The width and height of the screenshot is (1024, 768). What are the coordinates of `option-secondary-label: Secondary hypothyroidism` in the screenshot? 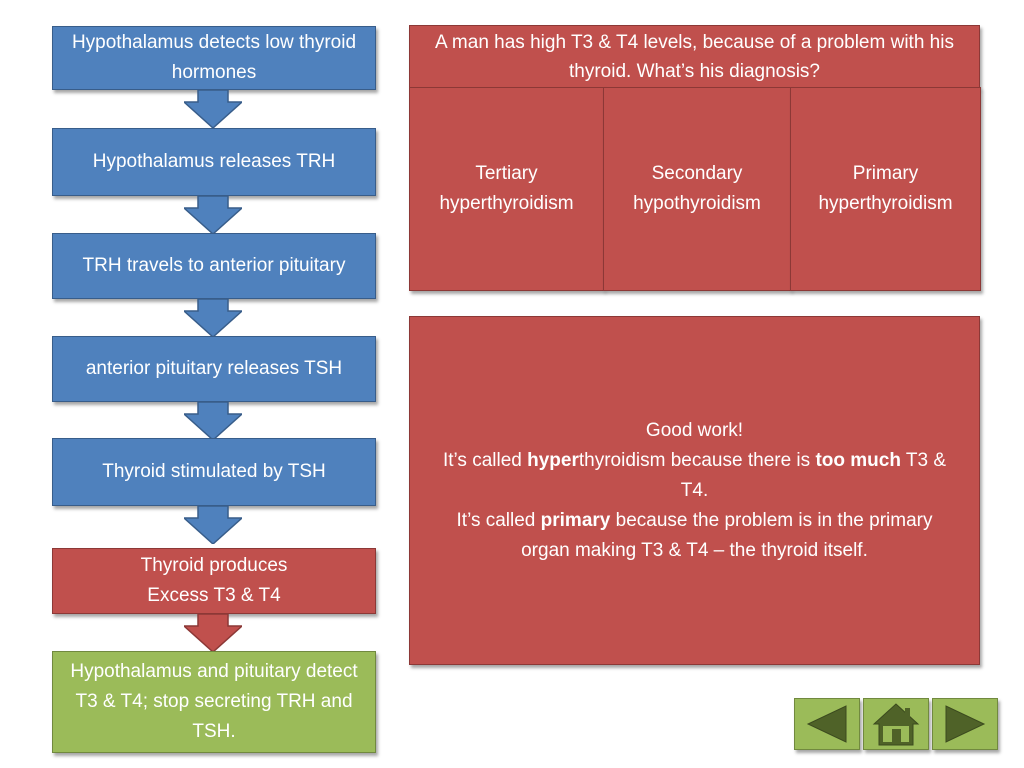 It's located at (697, 188).